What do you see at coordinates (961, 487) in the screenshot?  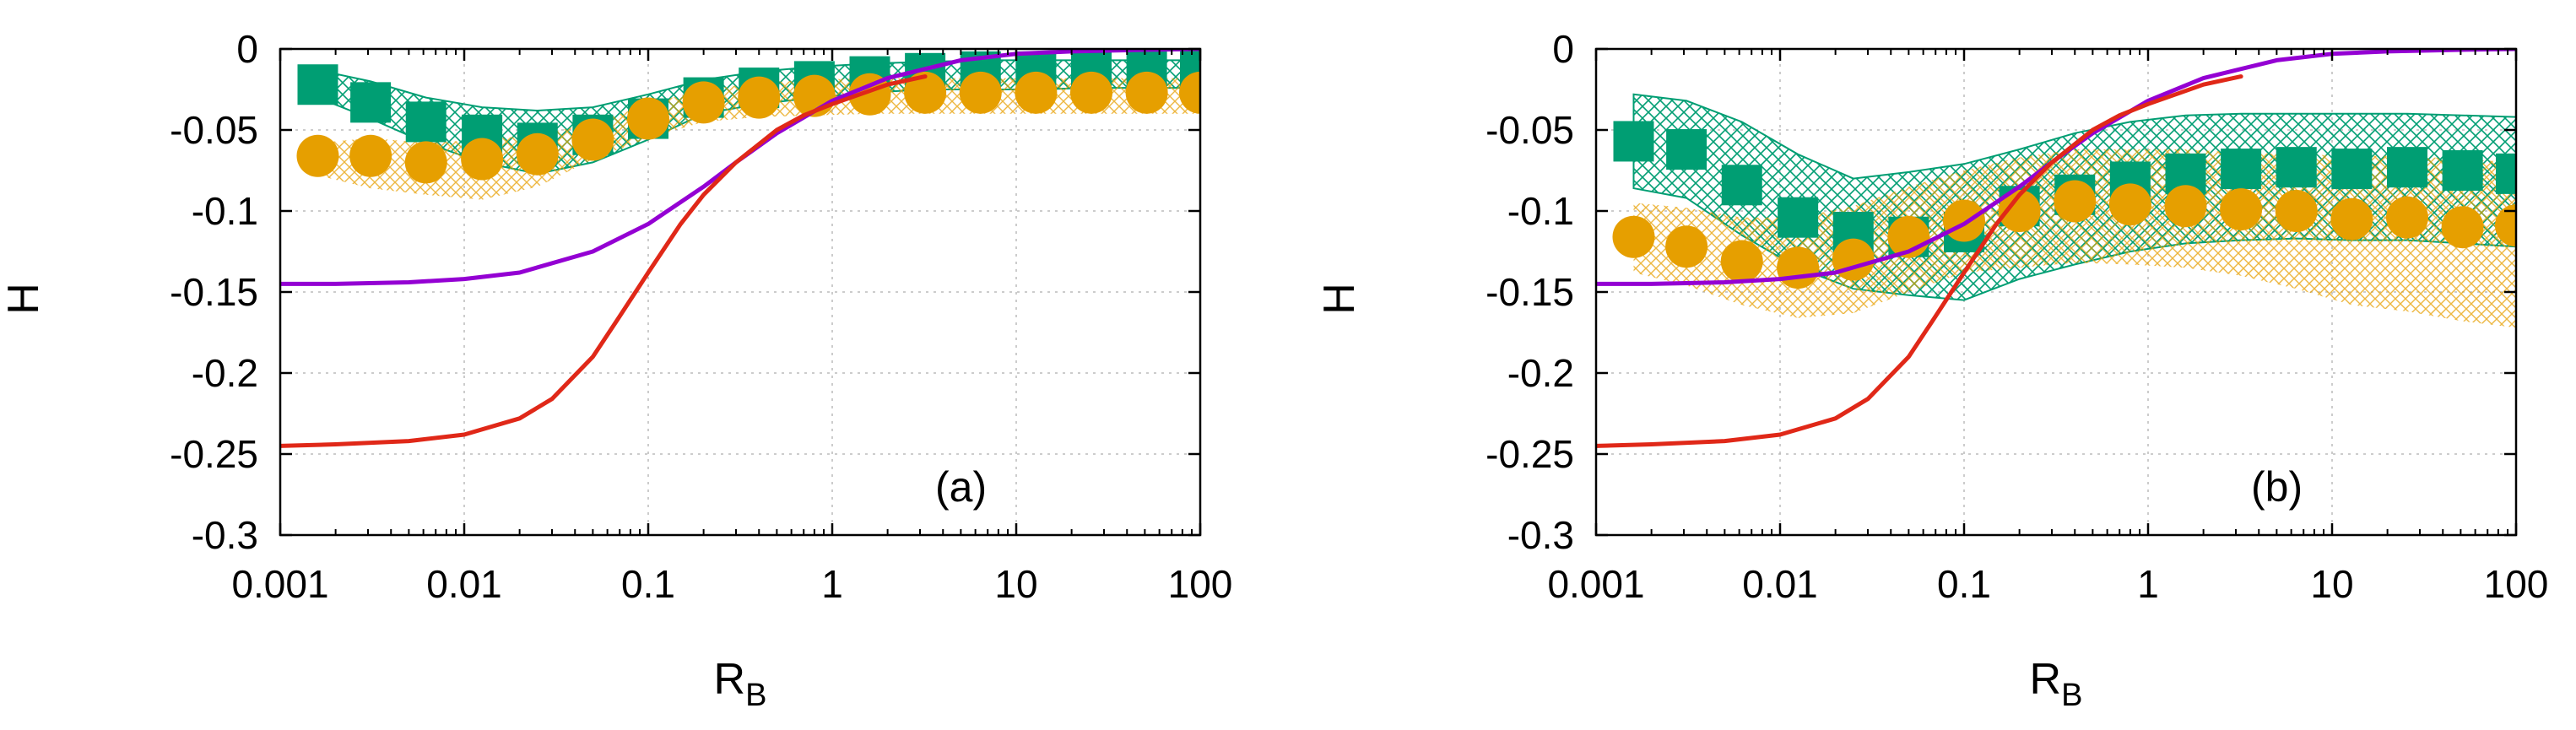 I see `panel-label: (a)` at bounding box center [961, 487].